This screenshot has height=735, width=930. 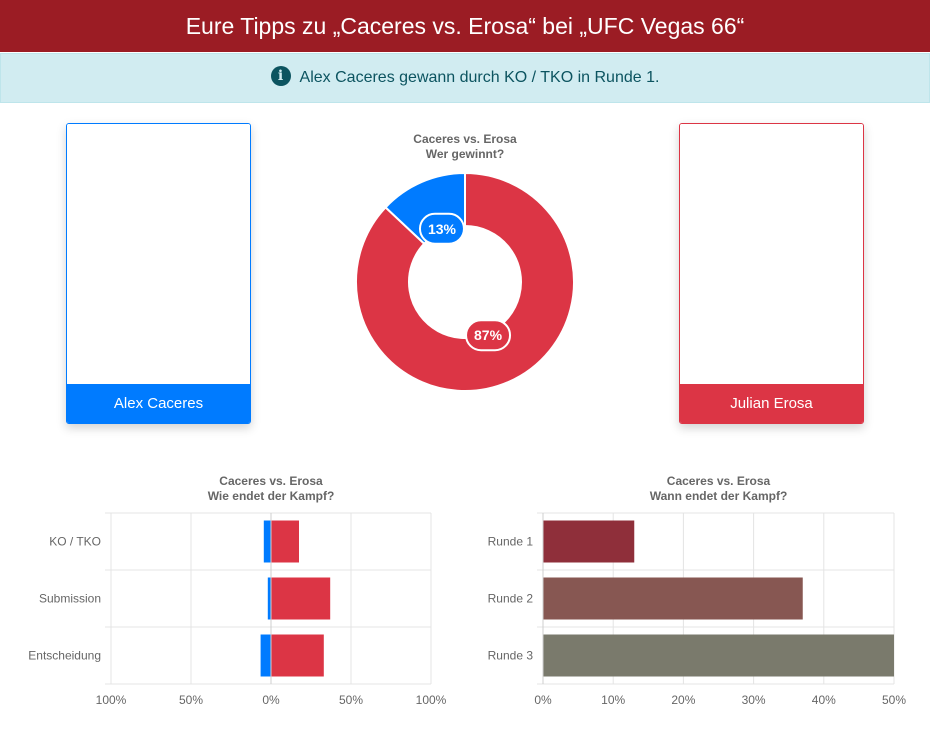 What do you see at coordinates (771, 403) in the screenshot?
I see `fighter-name: Julian Erosa` at bounding box center [771, 403].